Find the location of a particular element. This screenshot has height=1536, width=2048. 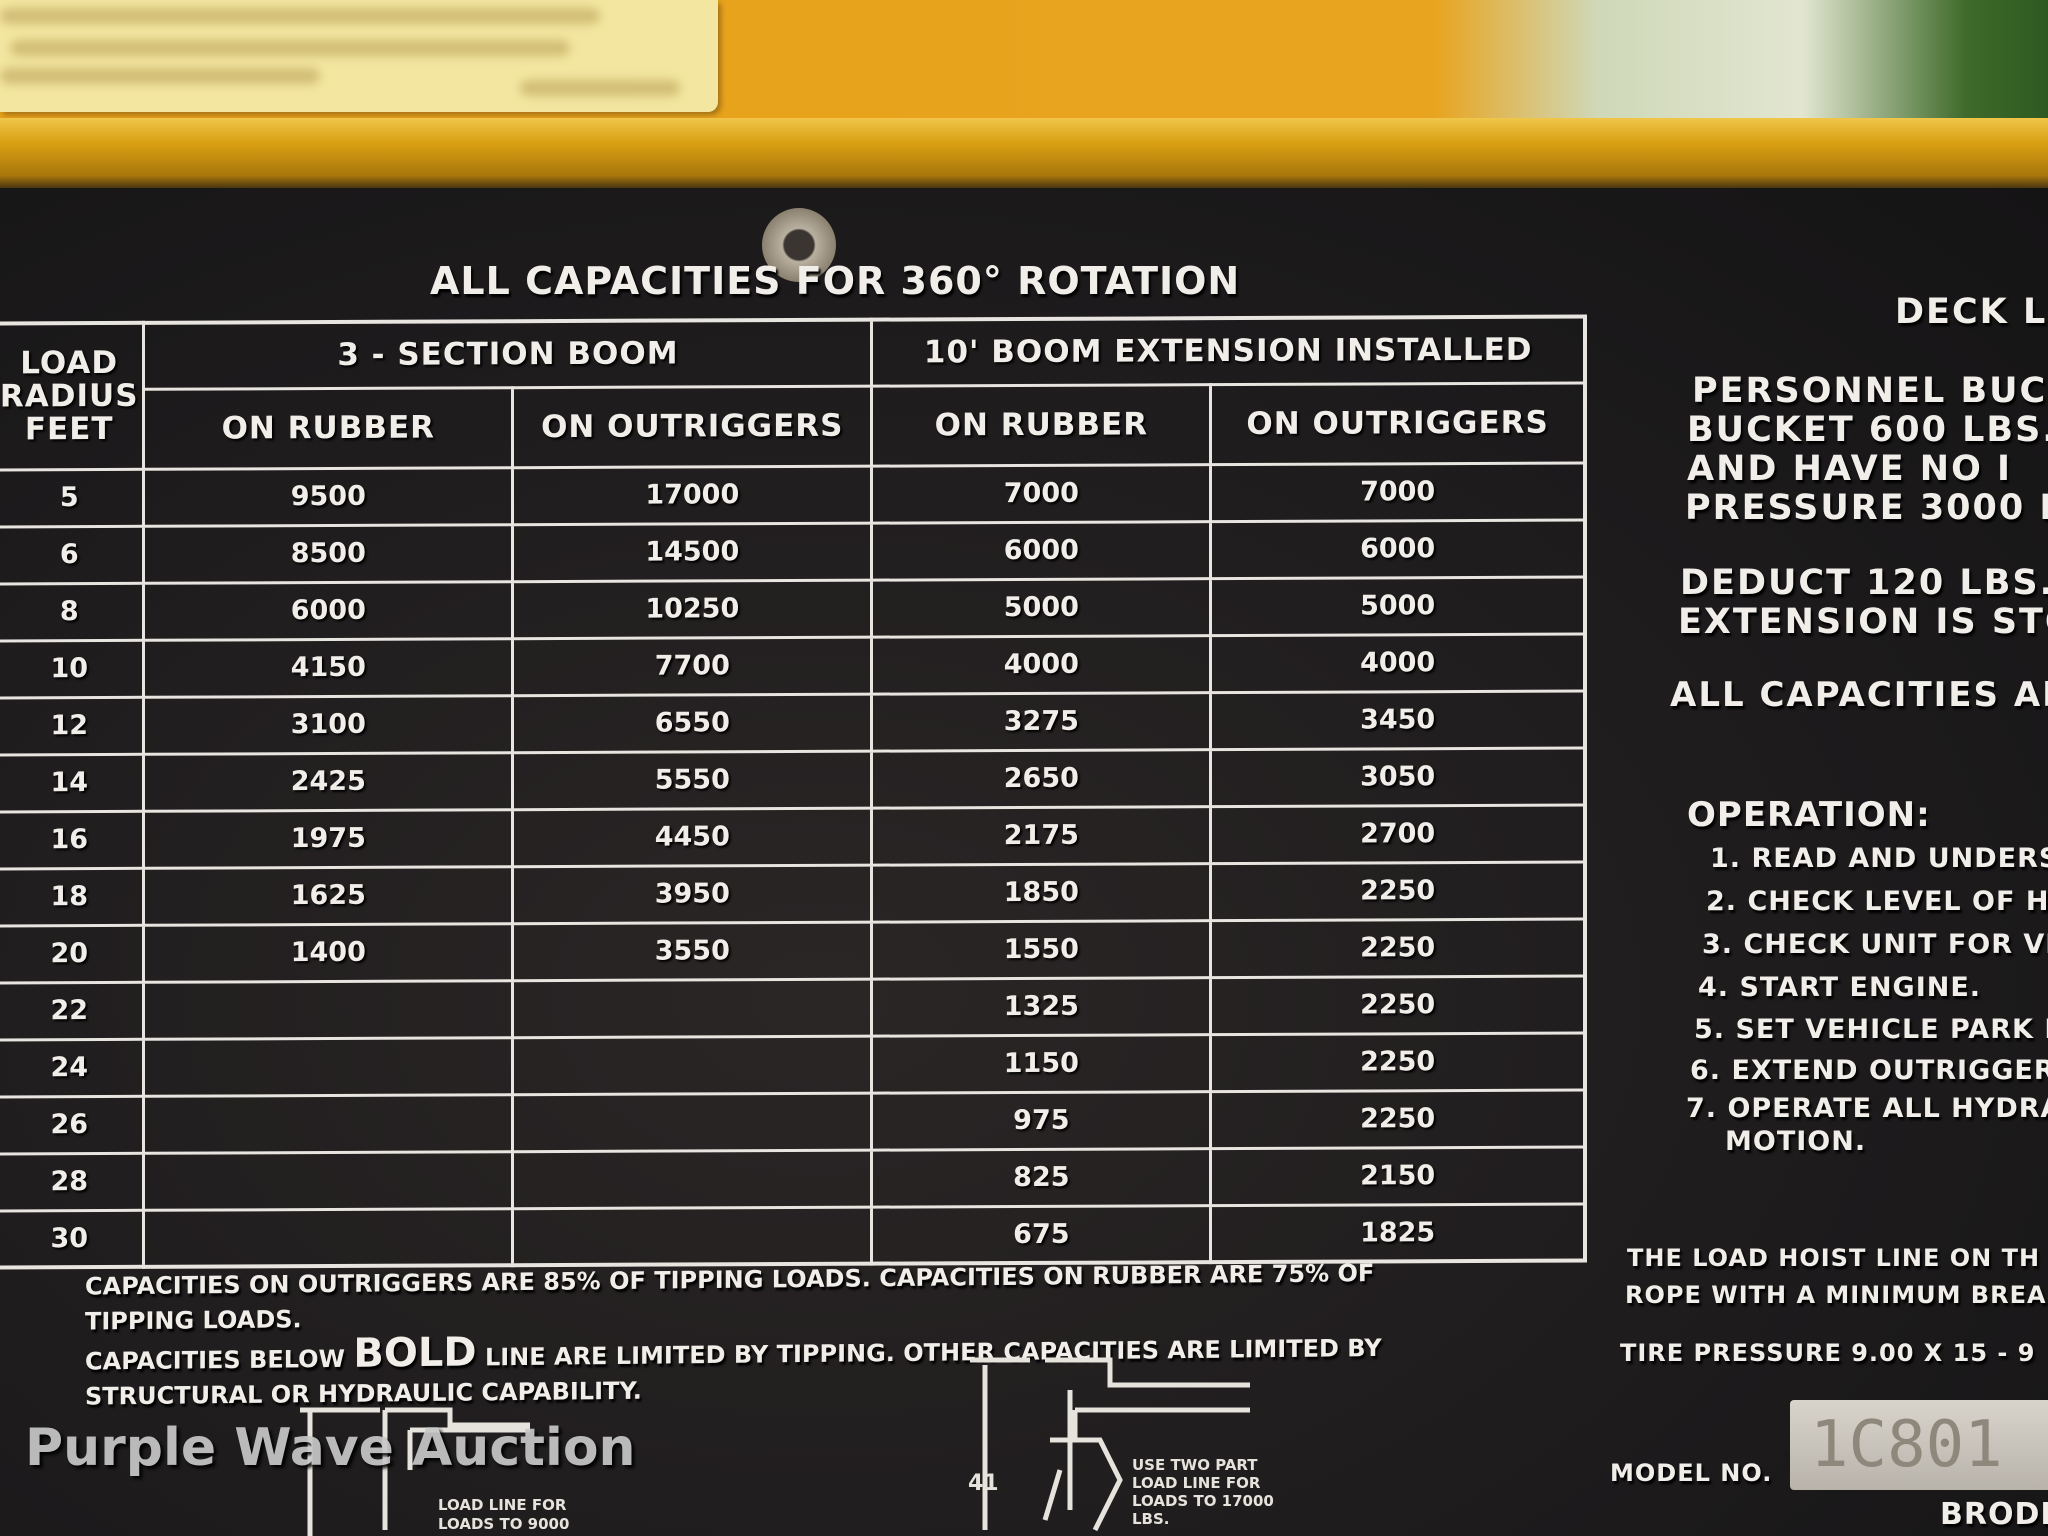

personnel-text: PERSONNEL BUC is located at coordinates (1870, 391).